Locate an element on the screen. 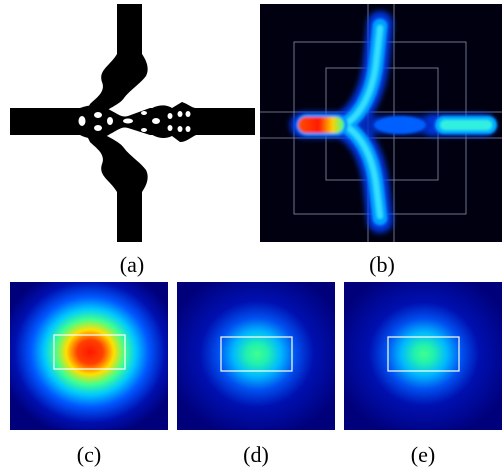 This screenshot has height=476, width=503. caption-a: (a) is located at coordinates (132, 264).